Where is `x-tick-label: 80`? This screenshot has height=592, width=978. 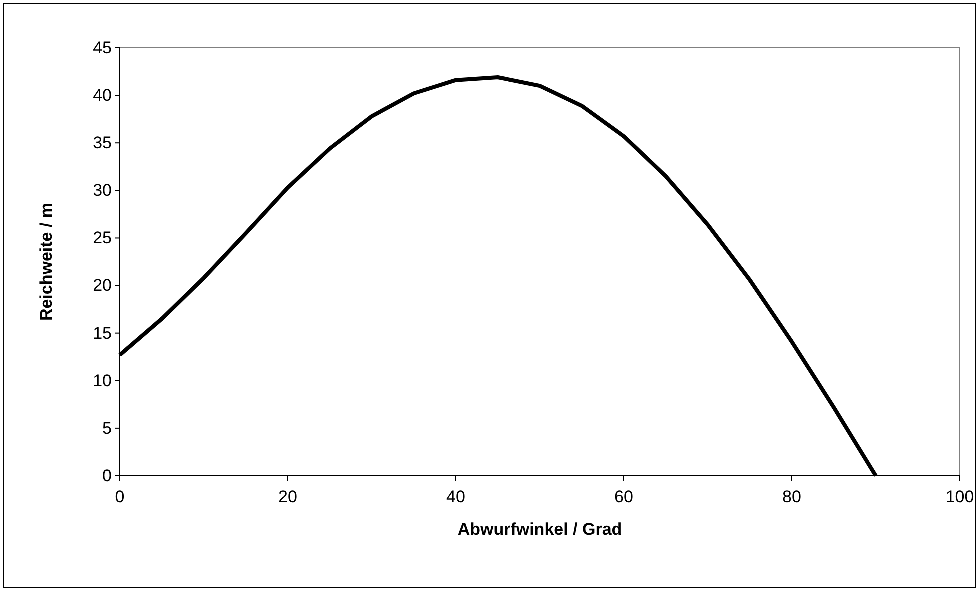 x-tick-label: 80 is located at coordinates (792, 497).